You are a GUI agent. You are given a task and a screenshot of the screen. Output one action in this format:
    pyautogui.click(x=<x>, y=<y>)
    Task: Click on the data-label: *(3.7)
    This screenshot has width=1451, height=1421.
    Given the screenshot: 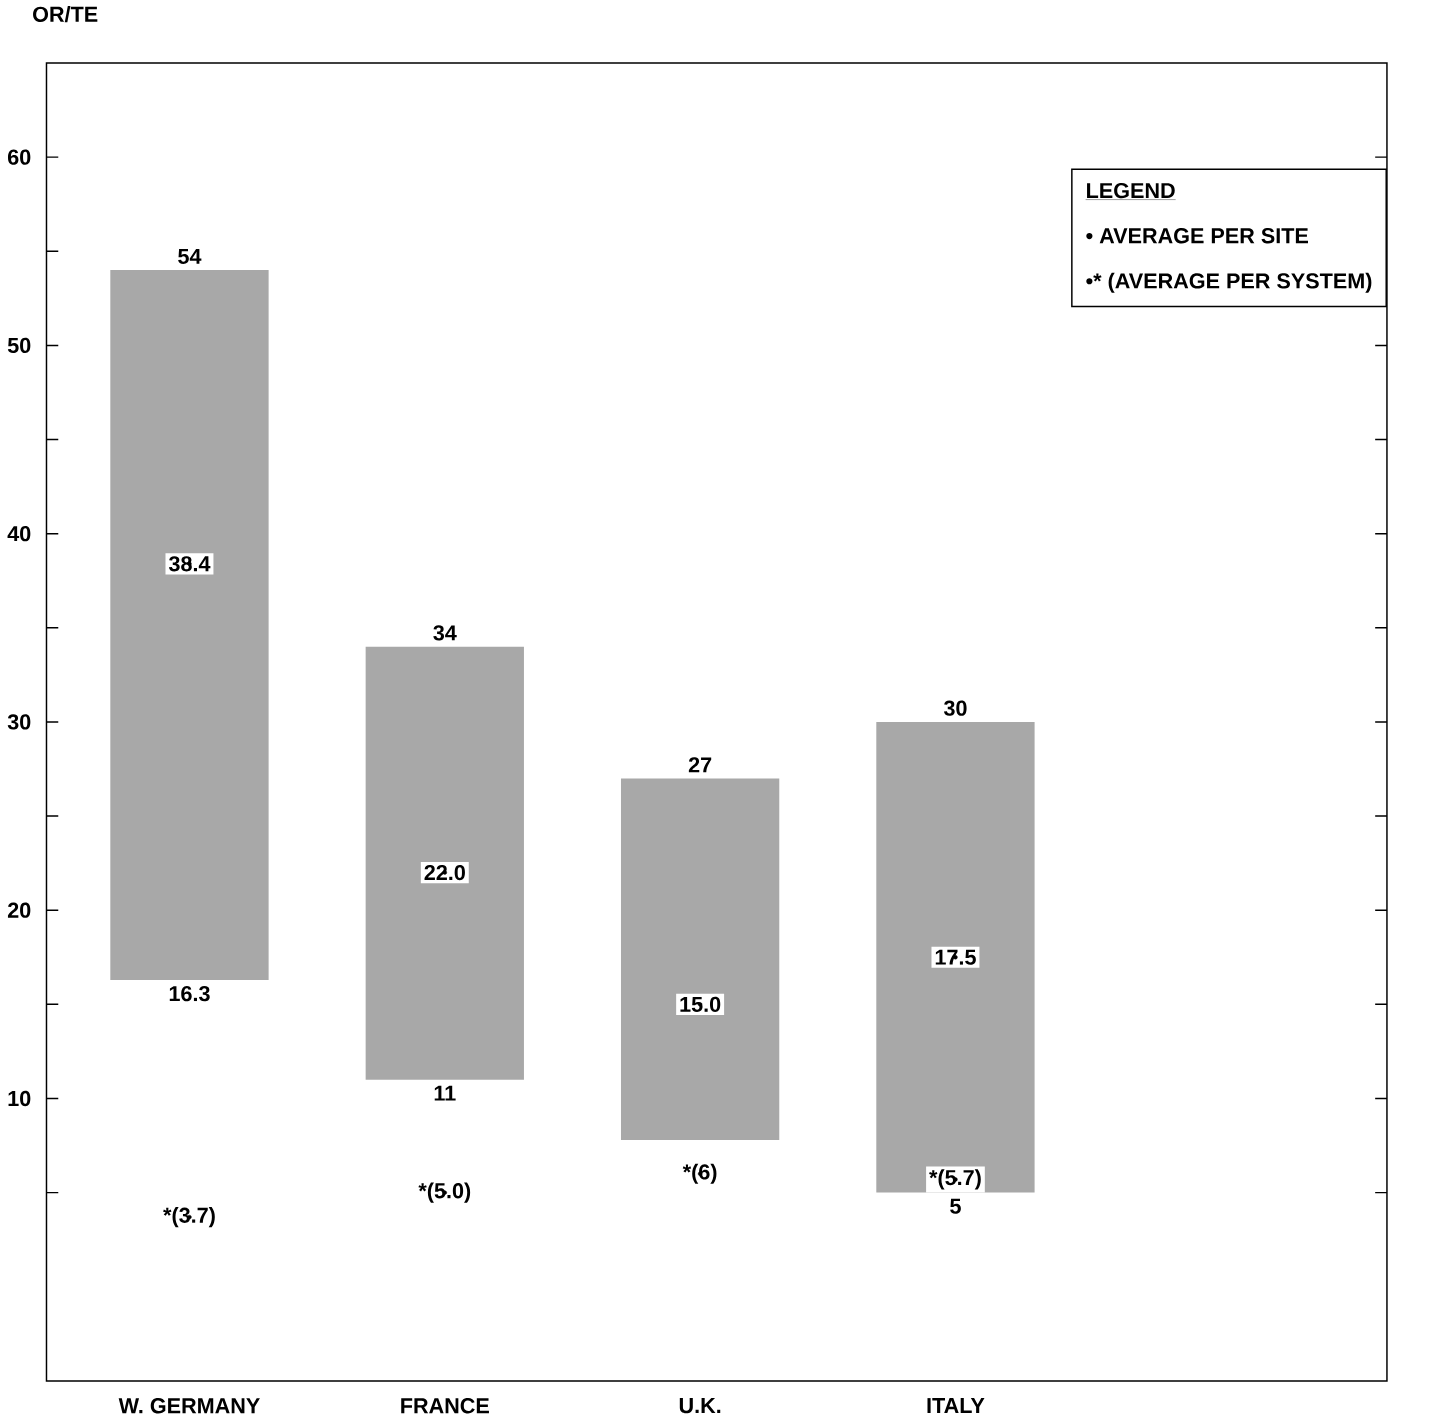 What is the action you would take?
    pyautogui.click(x=189, y=1217)
    